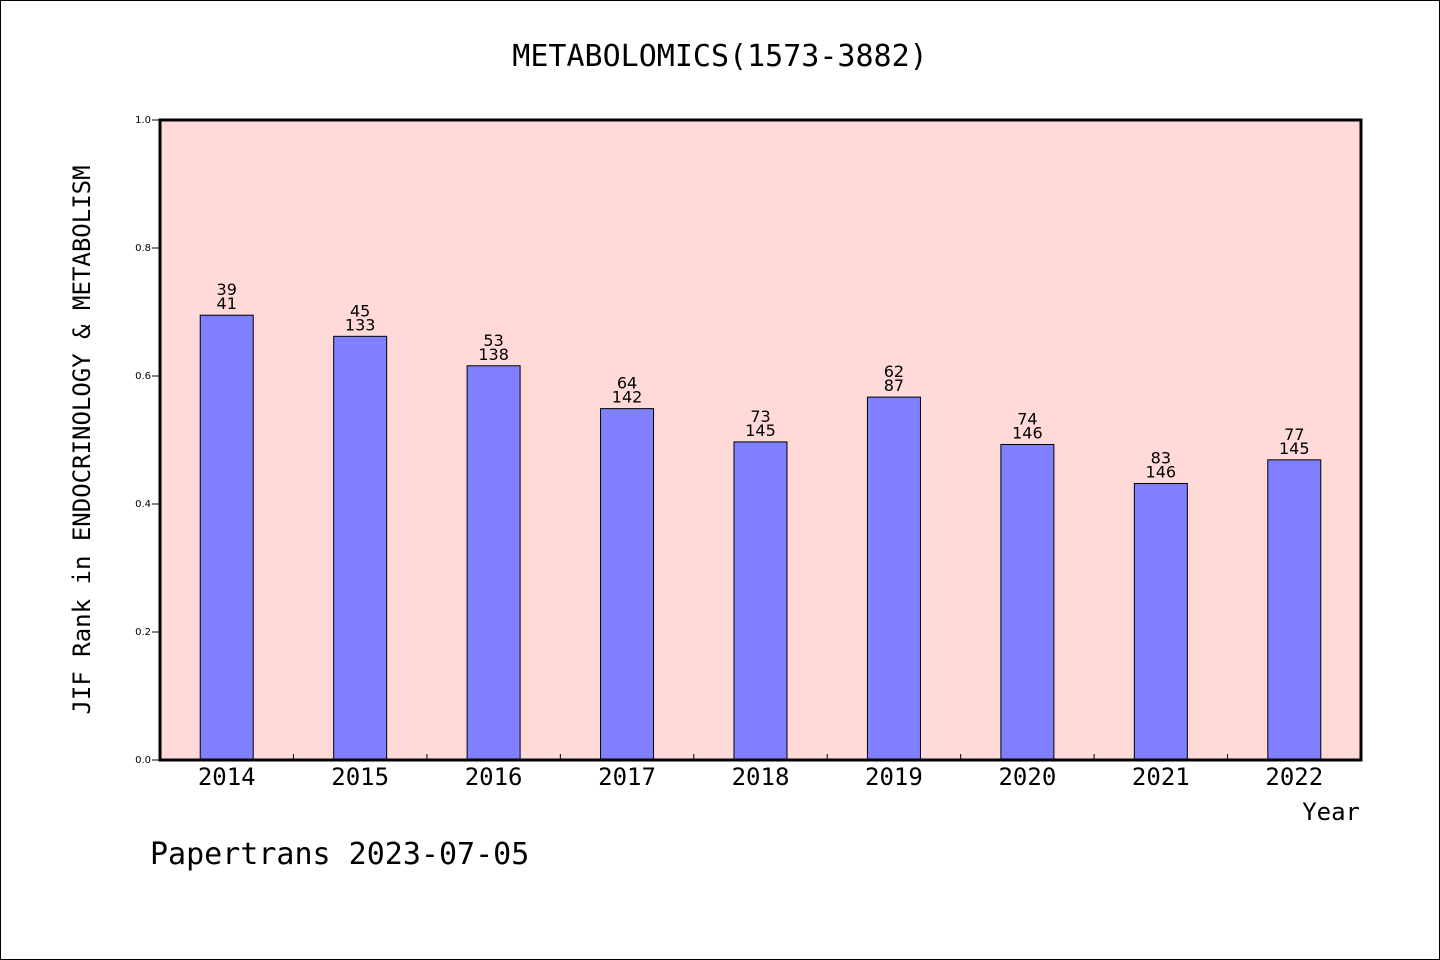 Image resolution: width=1440 pixels, height=960 pixels. What do you see at coordinates (360, 324) in the screenshot?
I see `bar-total-label: 133` at bounding box center [360, 324].